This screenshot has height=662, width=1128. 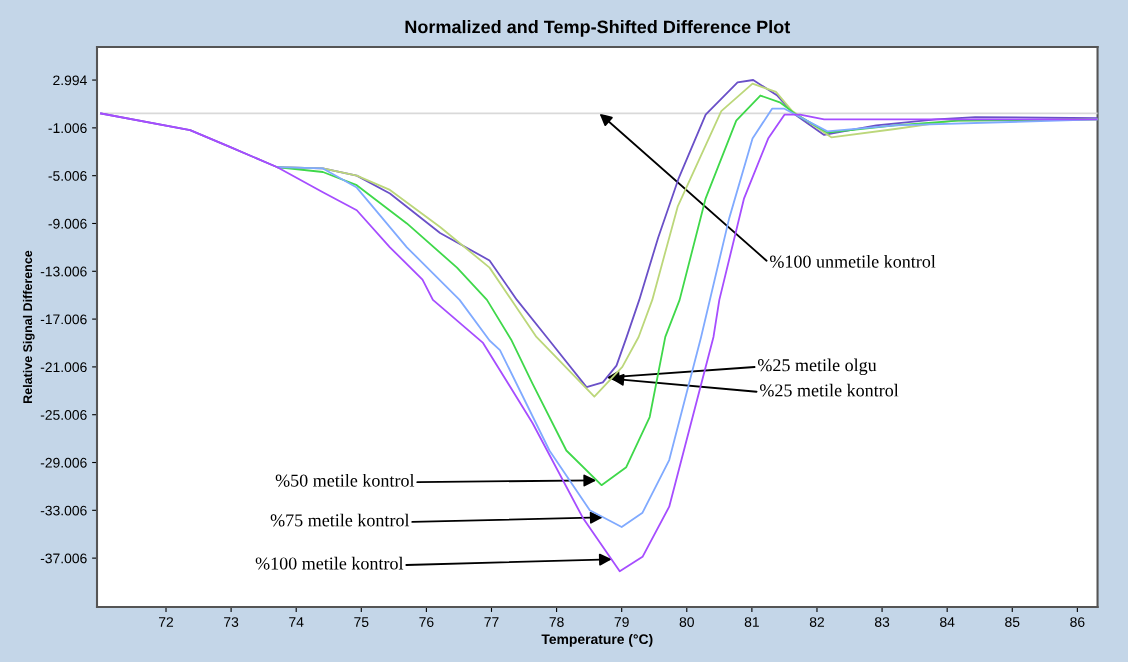 What do you see at coordinates (829, 390) in the screenshot?
I see `annotation: %25 metile kontrol` at bounding box center [829, 390].